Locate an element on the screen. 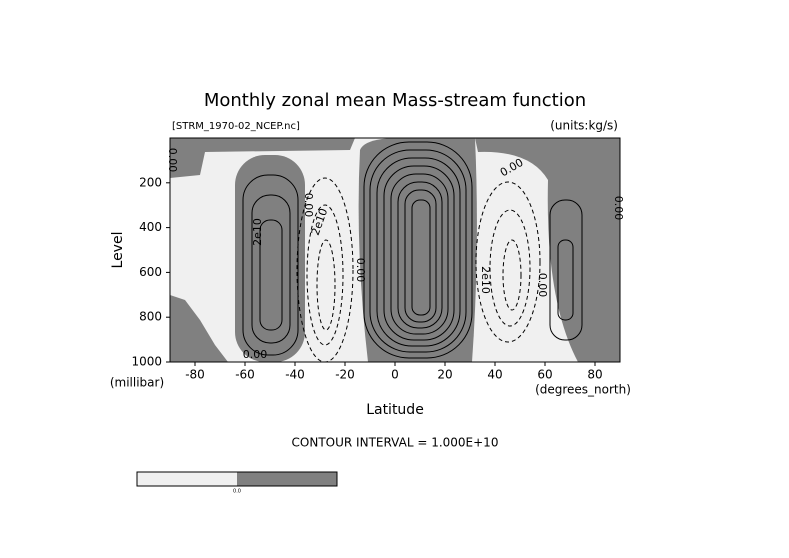 This screenshot has width=789, height=558. colorbar-label: 0.0 is located at coordinates (237, 492).